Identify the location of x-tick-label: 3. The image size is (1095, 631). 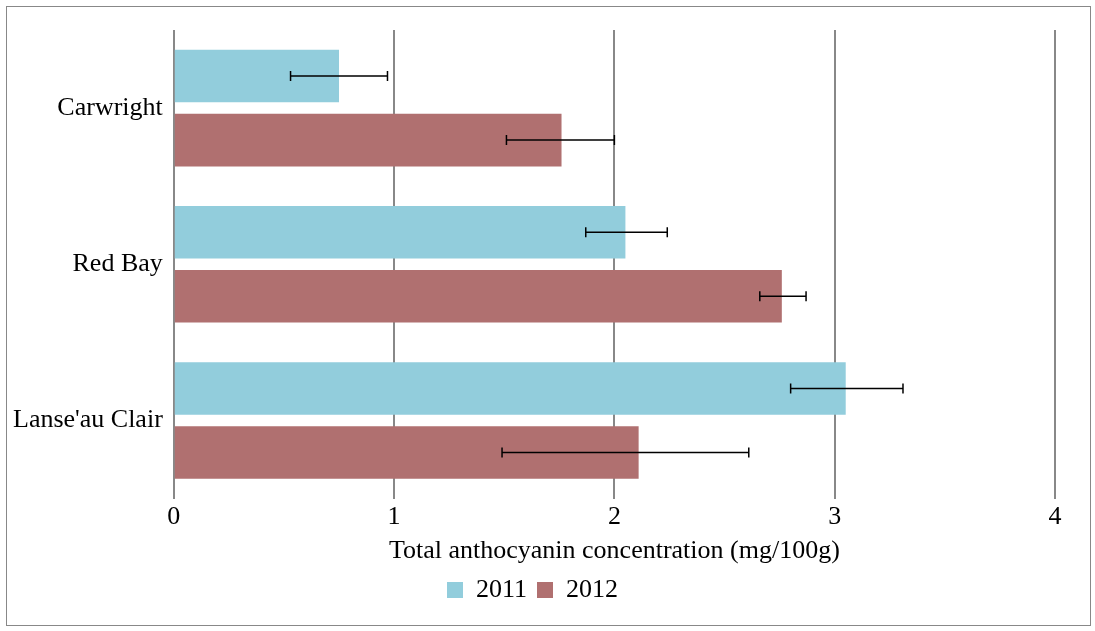
(835, 516).